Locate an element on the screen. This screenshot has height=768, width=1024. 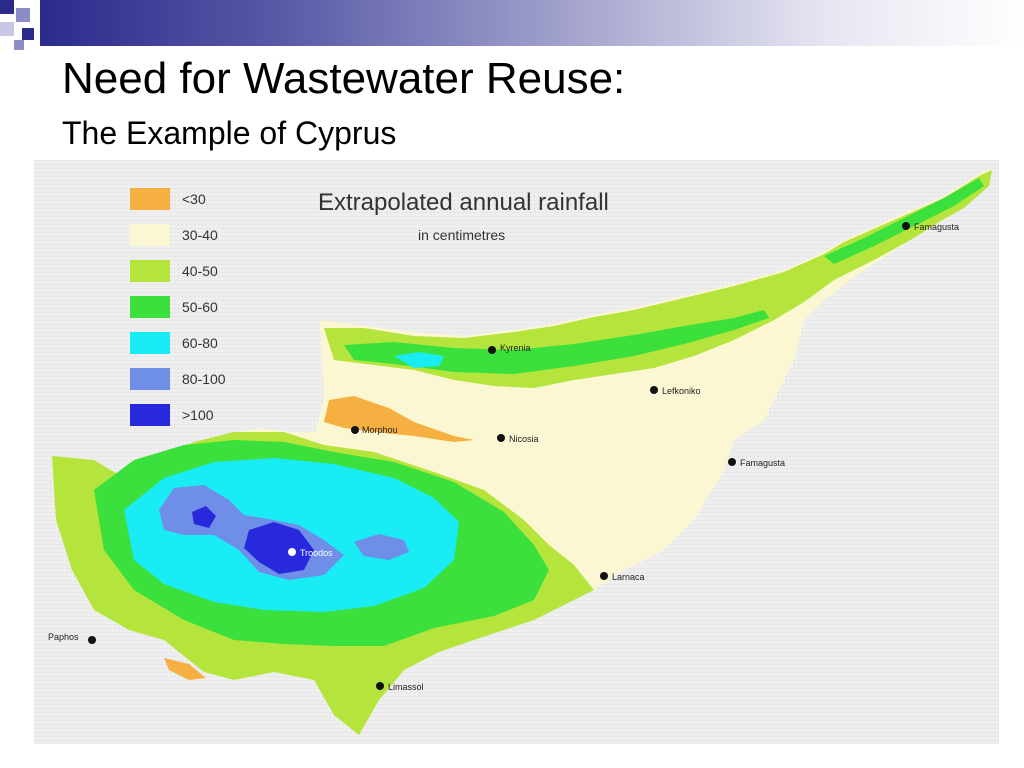
city-label-famagusta: Famagusta is located at coordinates (936, 227).